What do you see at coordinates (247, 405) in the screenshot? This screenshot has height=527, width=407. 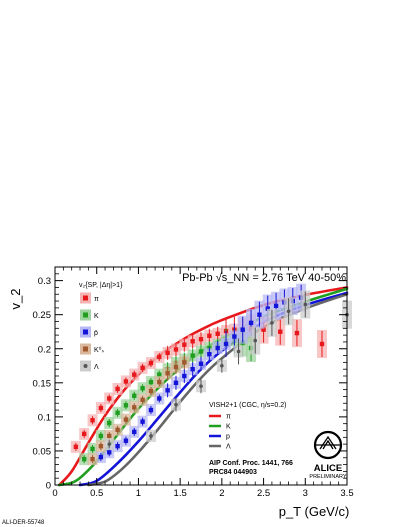 I see `model-legend-header: VISH2+1 (CGC, η/s=0.2)` at bounding box center [247, 405].